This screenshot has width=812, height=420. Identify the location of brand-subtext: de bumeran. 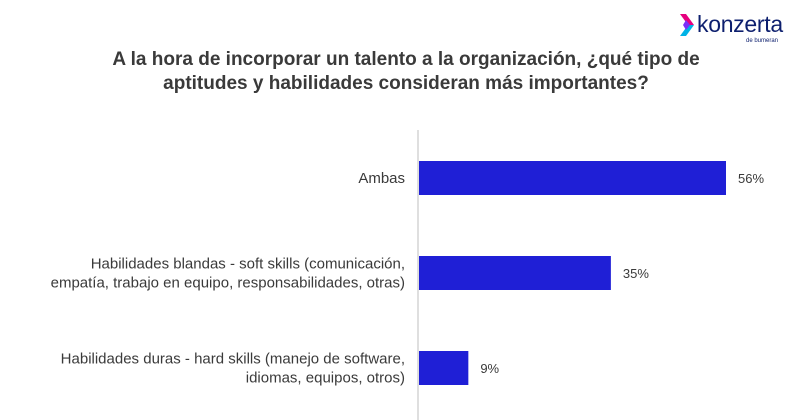
(762, 41).